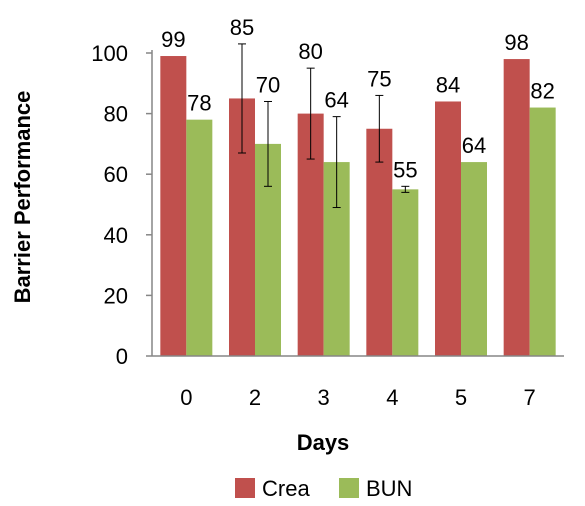 The height and width of the screenshot is (506, 585). I want to click on y-tick-label: 80, so click(116, 114).